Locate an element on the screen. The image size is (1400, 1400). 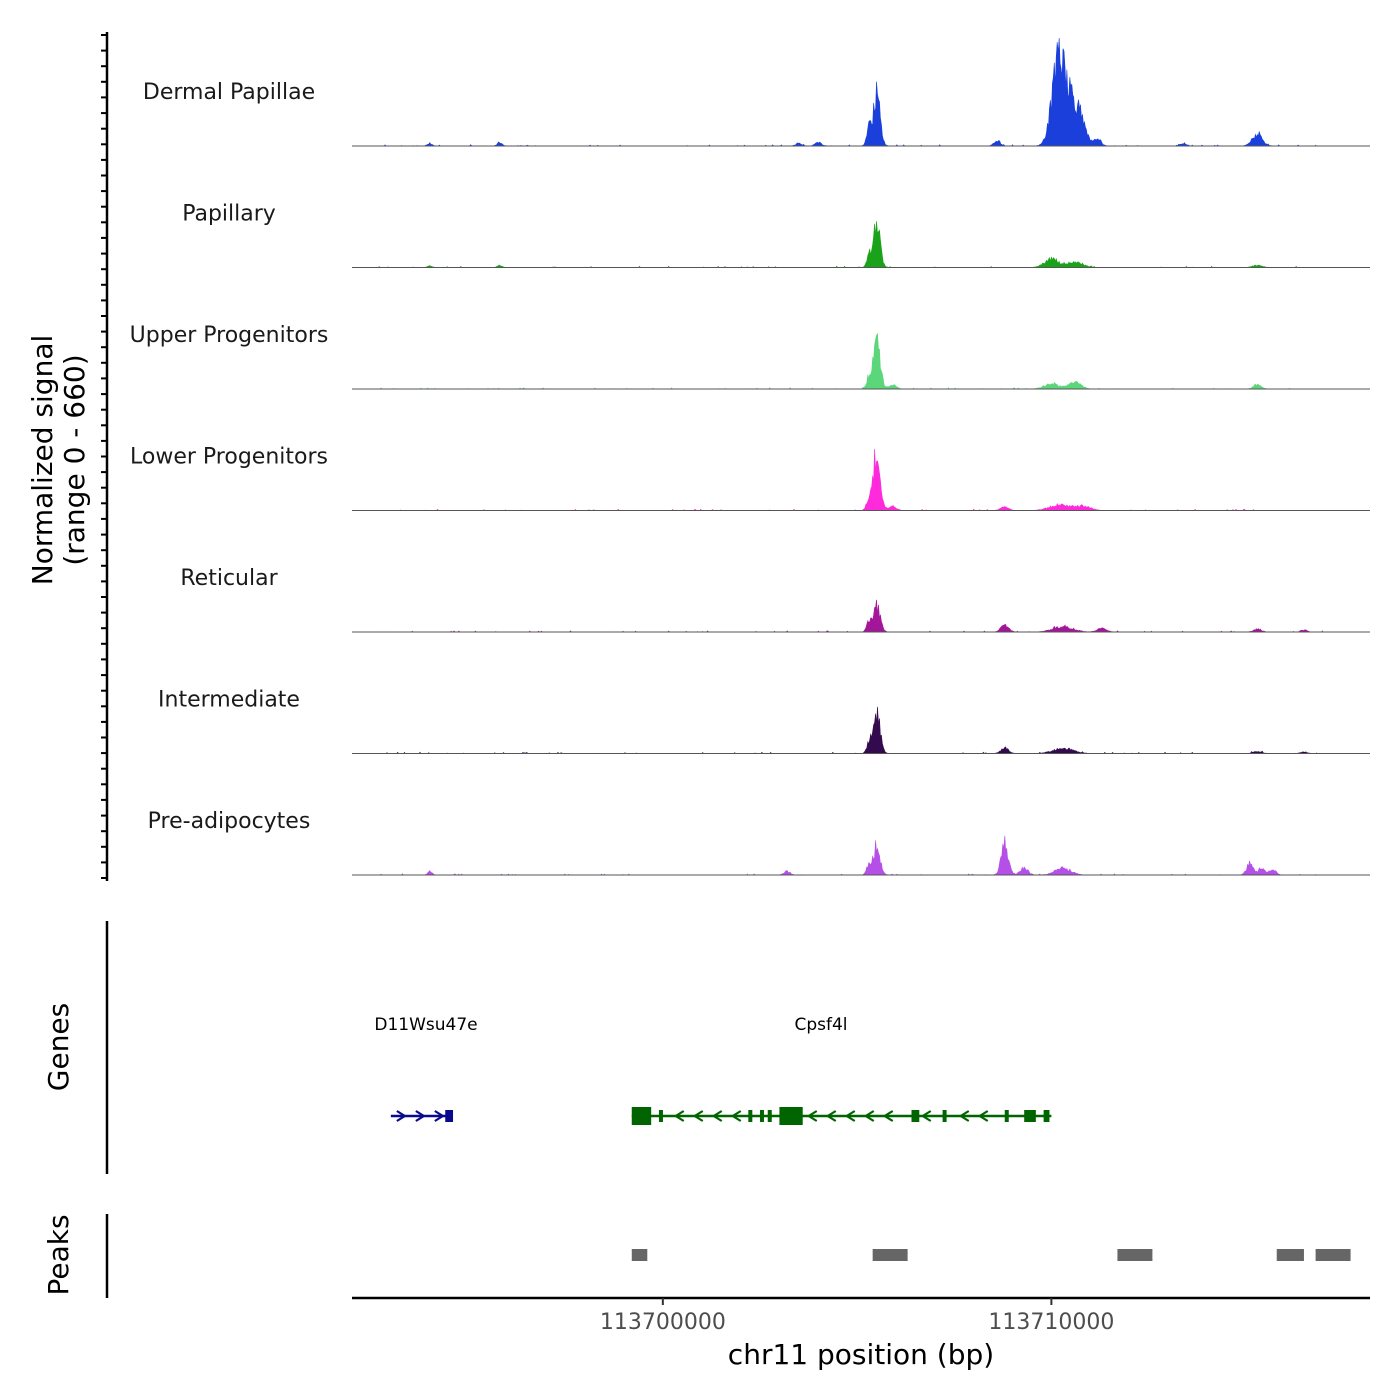
track-0: Dermal Papillae is located at coordinates (756, 92).